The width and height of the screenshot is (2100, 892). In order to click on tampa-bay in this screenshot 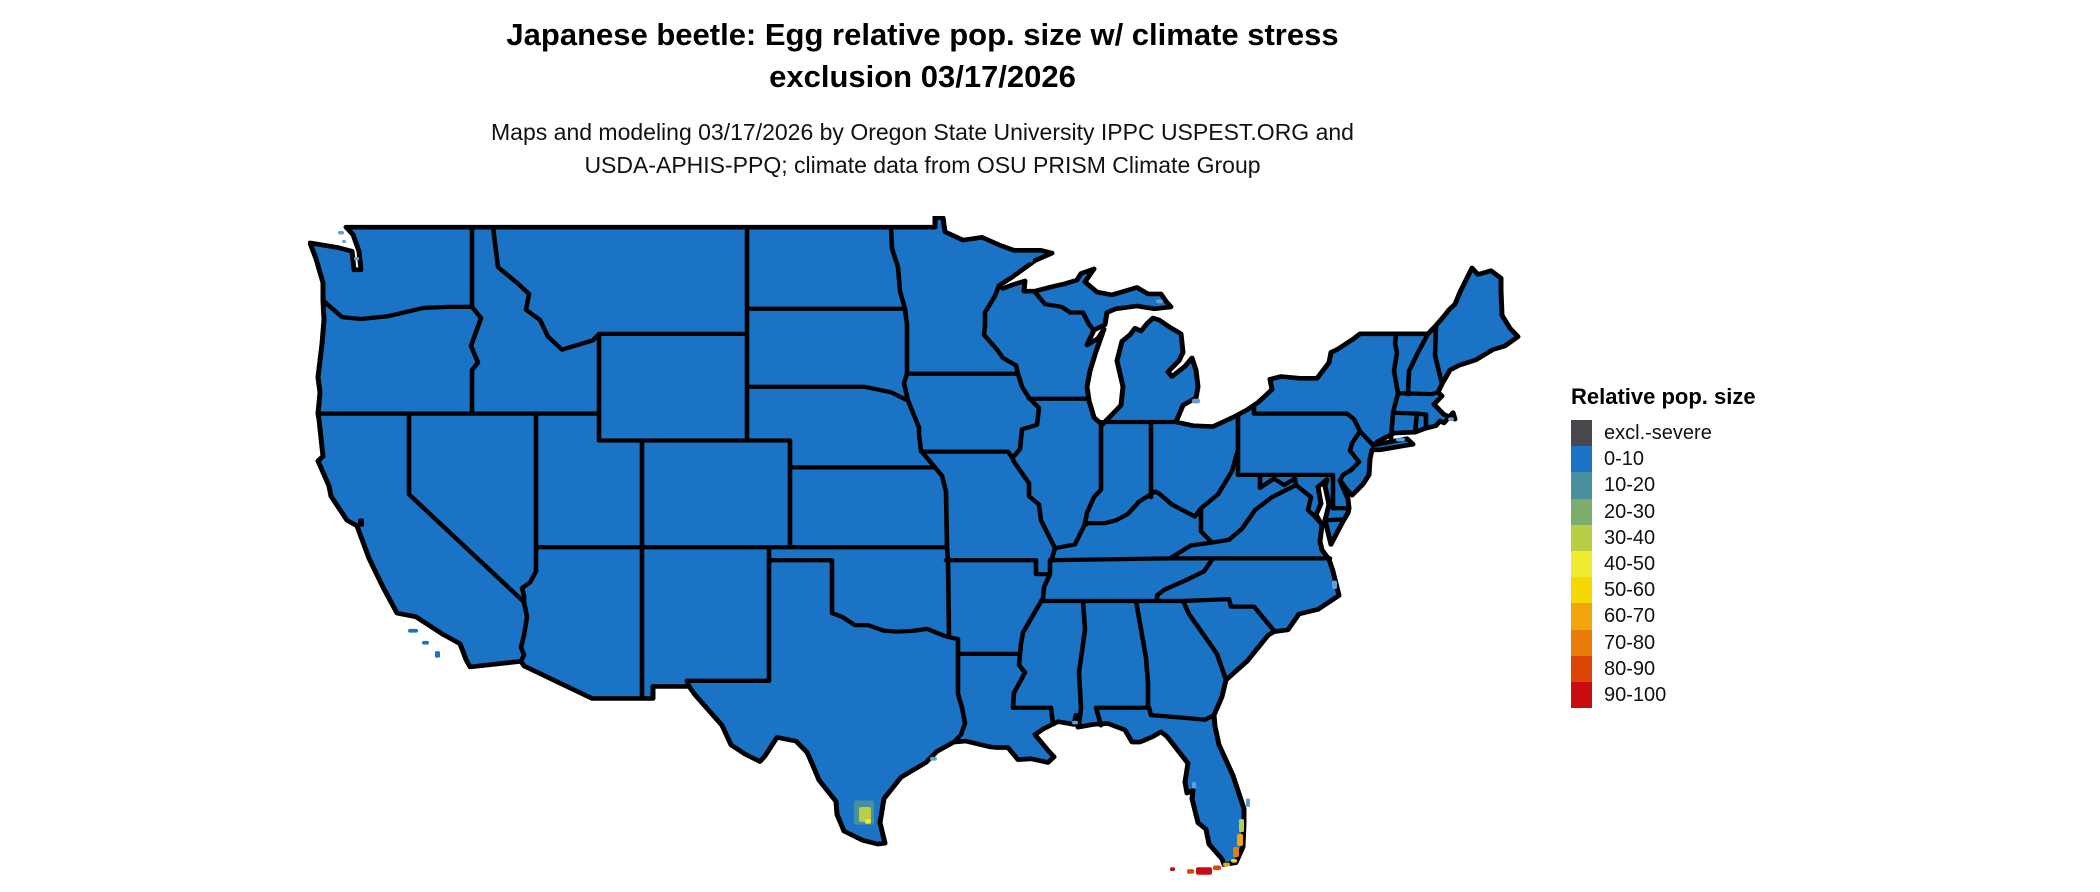, I will do `click(1194, 785)`.